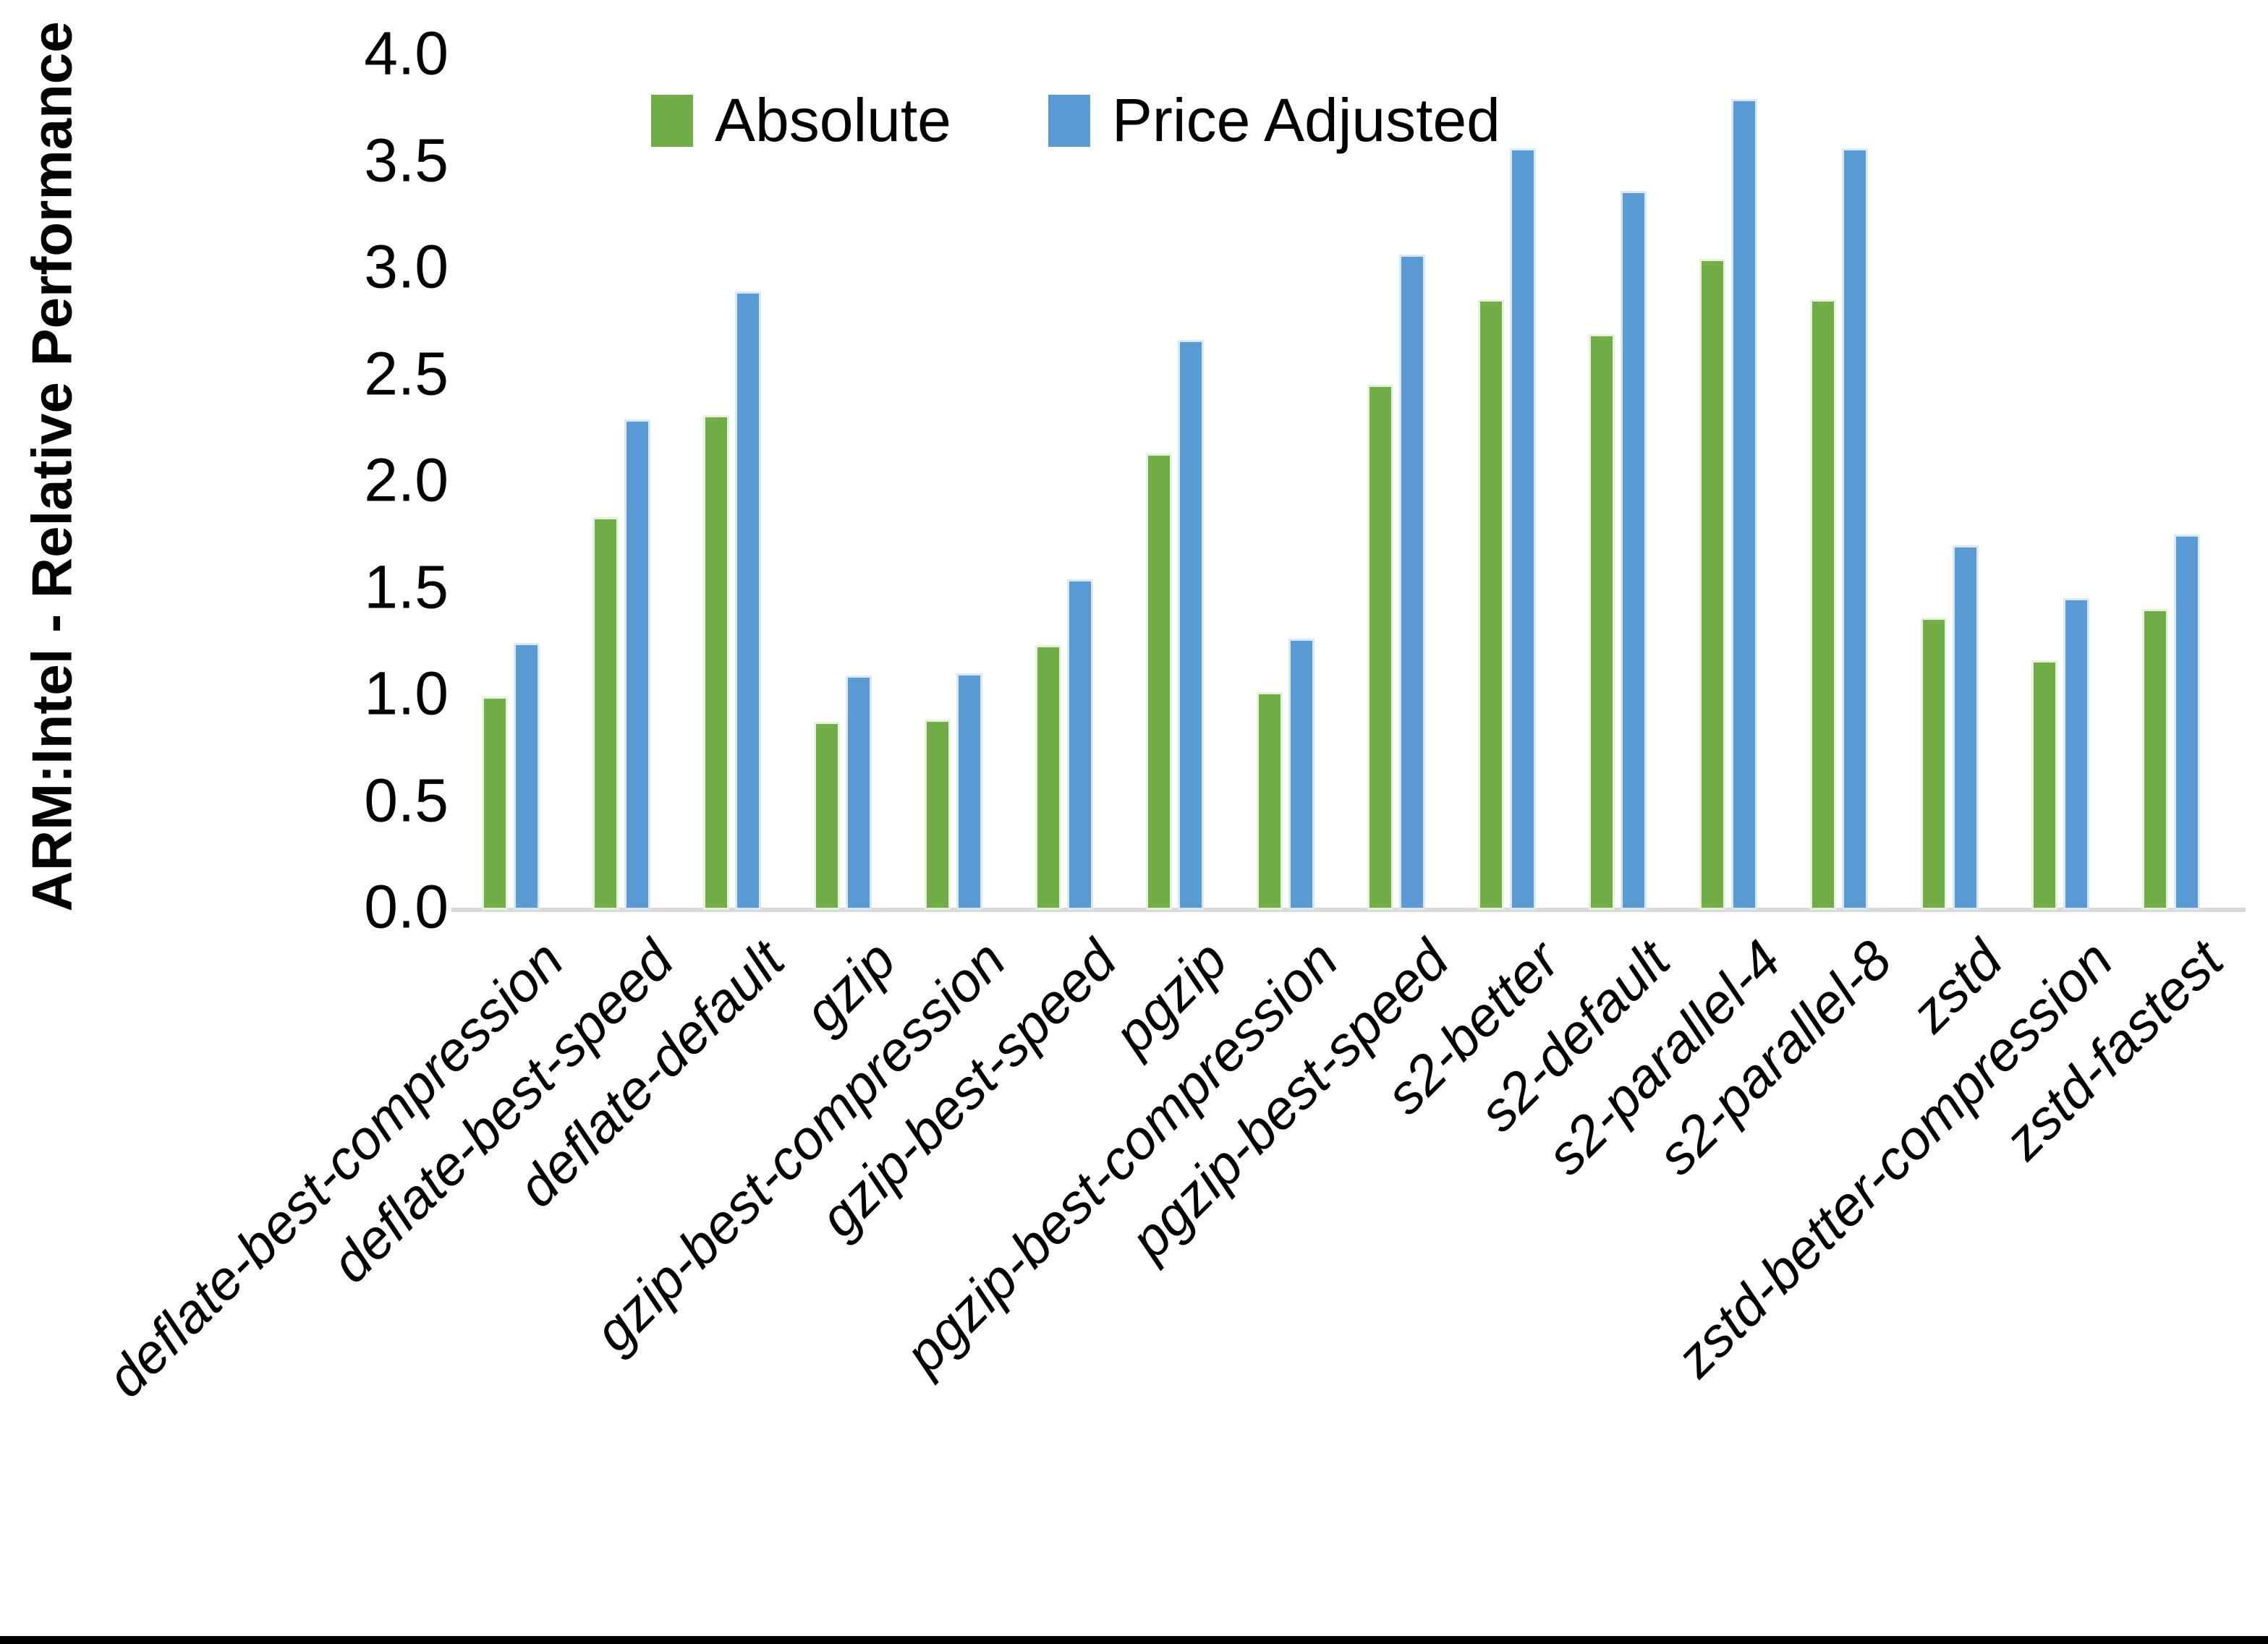  Describe the element at coordinates (1412, 582) in the screenshot. I see `bar-pgzip-best-speed-price-adjusted` at that location.